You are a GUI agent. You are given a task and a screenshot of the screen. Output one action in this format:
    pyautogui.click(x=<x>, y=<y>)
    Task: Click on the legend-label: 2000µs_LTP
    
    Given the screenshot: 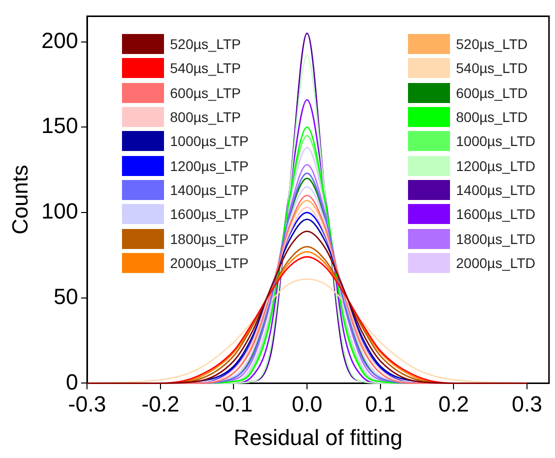 What is the action you would take?
    pyautogui.click(x=209, y=262)
    